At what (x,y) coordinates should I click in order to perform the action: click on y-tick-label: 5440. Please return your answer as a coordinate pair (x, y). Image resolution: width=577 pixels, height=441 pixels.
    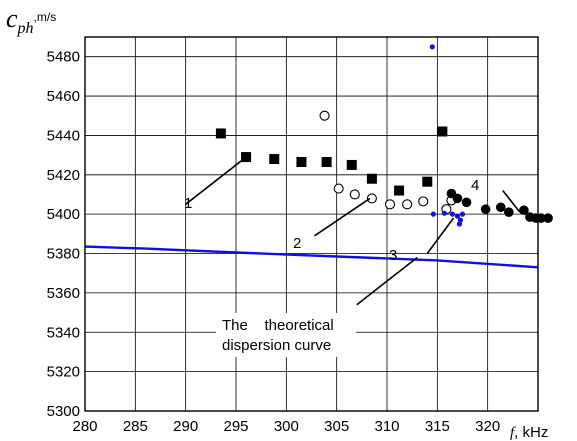
    Looking at the image, I should click on (63, 135).